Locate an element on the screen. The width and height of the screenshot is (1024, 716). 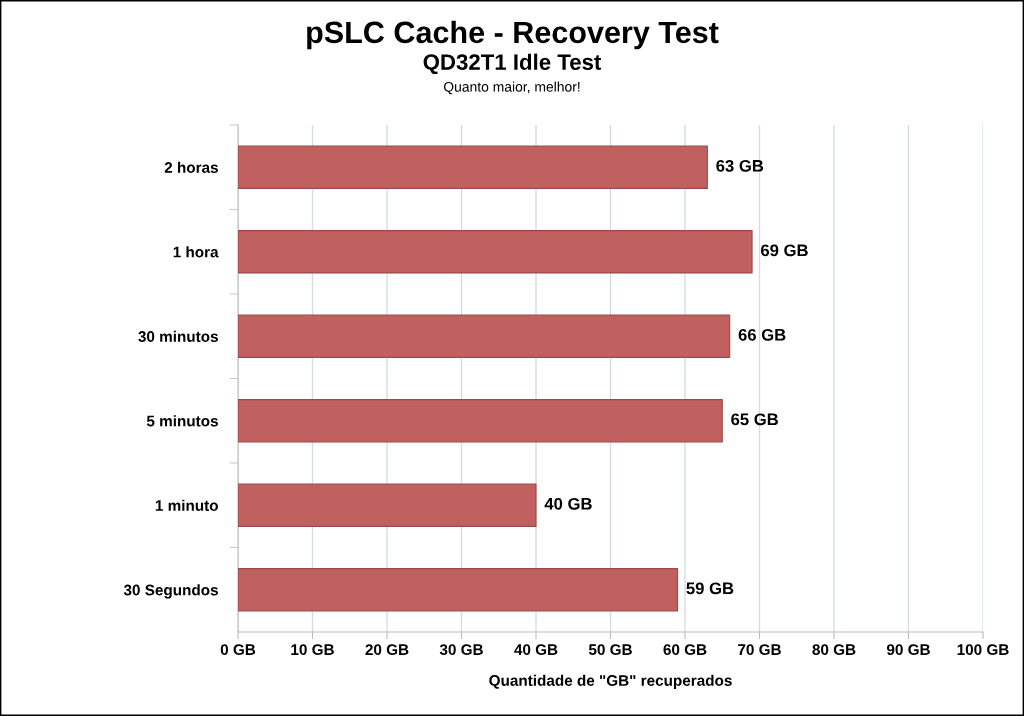
y-tick-label: 30 Segundos is located at coordinates (170, 591).